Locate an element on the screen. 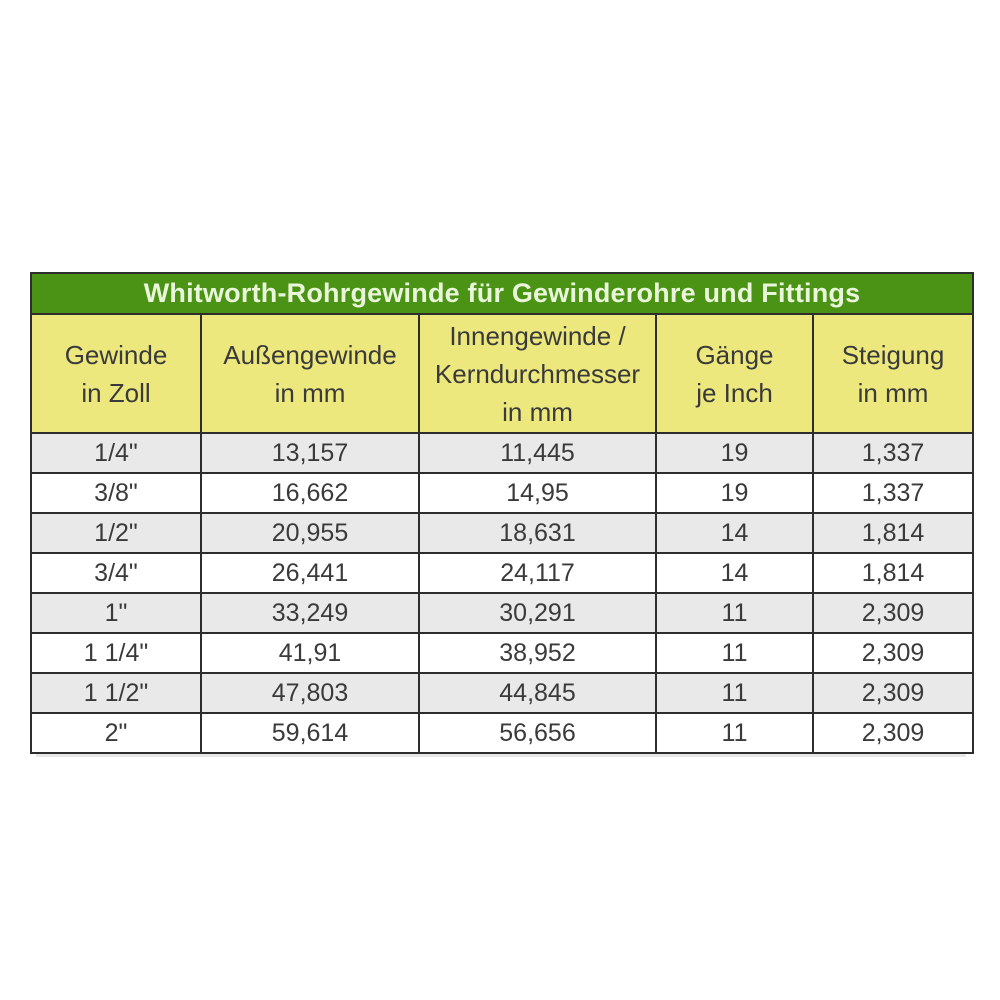  column-header-aussengewinde: Außengewinde in mm is located at coordinates (310, 373).